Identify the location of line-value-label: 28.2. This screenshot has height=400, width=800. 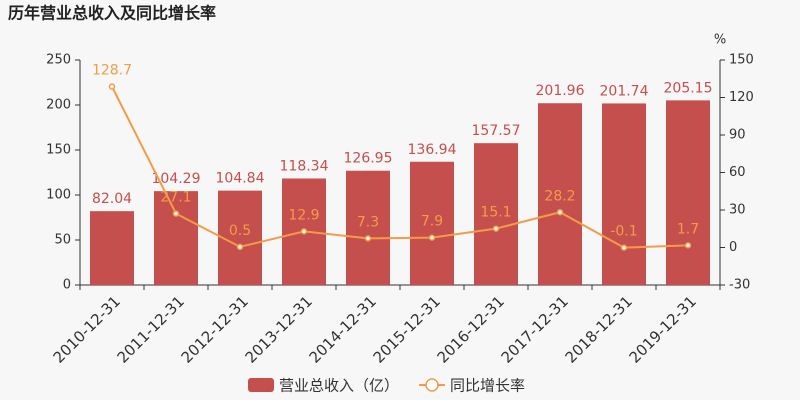
(559, 196).